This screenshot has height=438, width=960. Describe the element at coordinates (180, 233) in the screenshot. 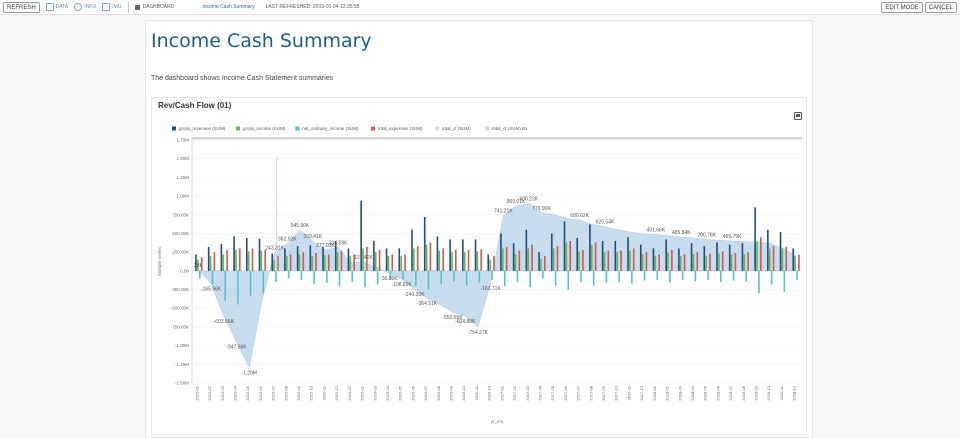

I see `y-tick-label: 500.00K` at that location.